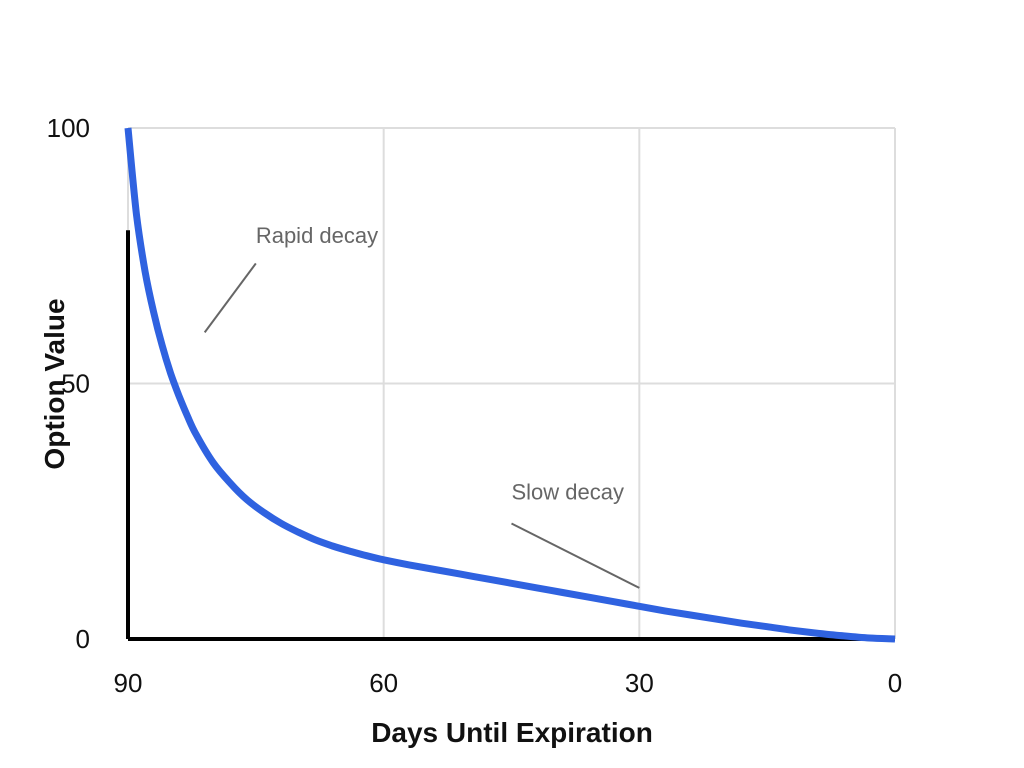  I want to click on annotation-label: Rapid decay, so click(317, 235).